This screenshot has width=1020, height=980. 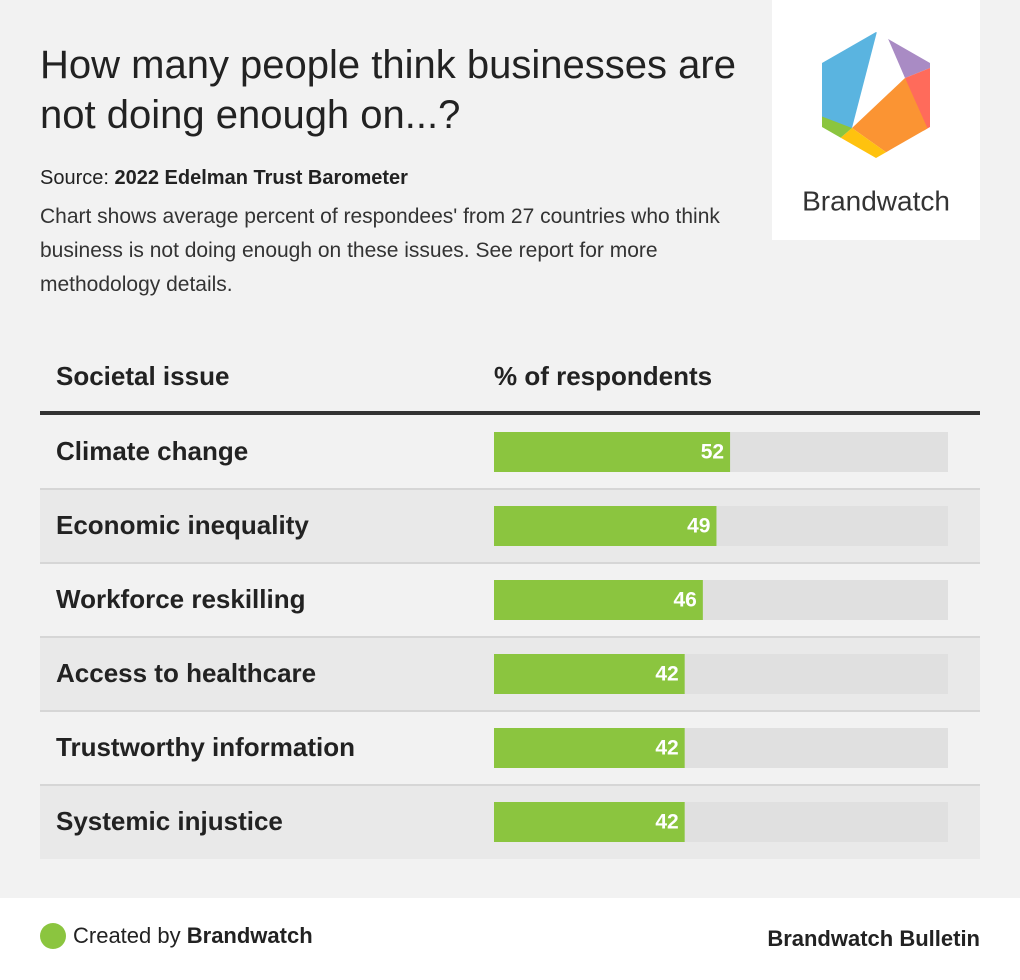 I want to click on category-label: Economic inequality, so click(x=182, y=525).